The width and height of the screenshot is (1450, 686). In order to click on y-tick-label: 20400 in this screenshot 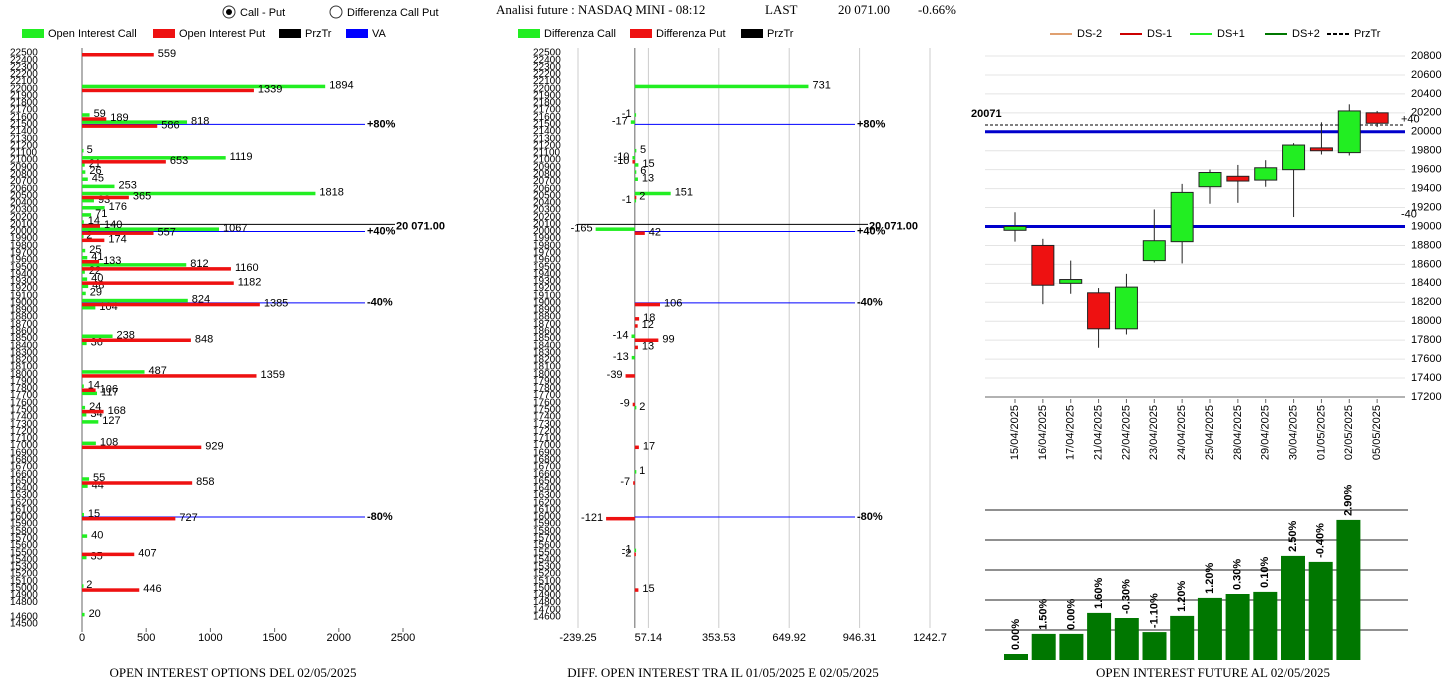, I will do `click(1426, 94)`.